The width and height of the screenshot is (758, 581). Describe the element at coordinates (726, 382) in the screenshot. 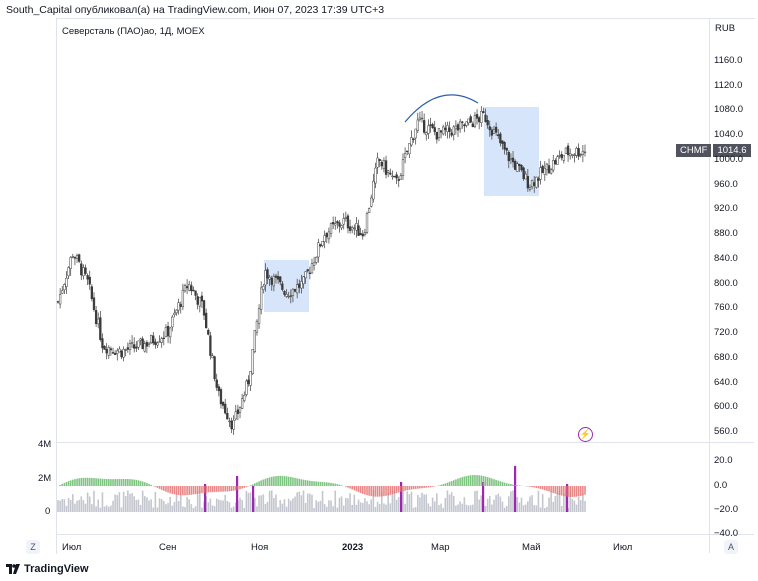

I see `price-tick: 640.0` at that location.